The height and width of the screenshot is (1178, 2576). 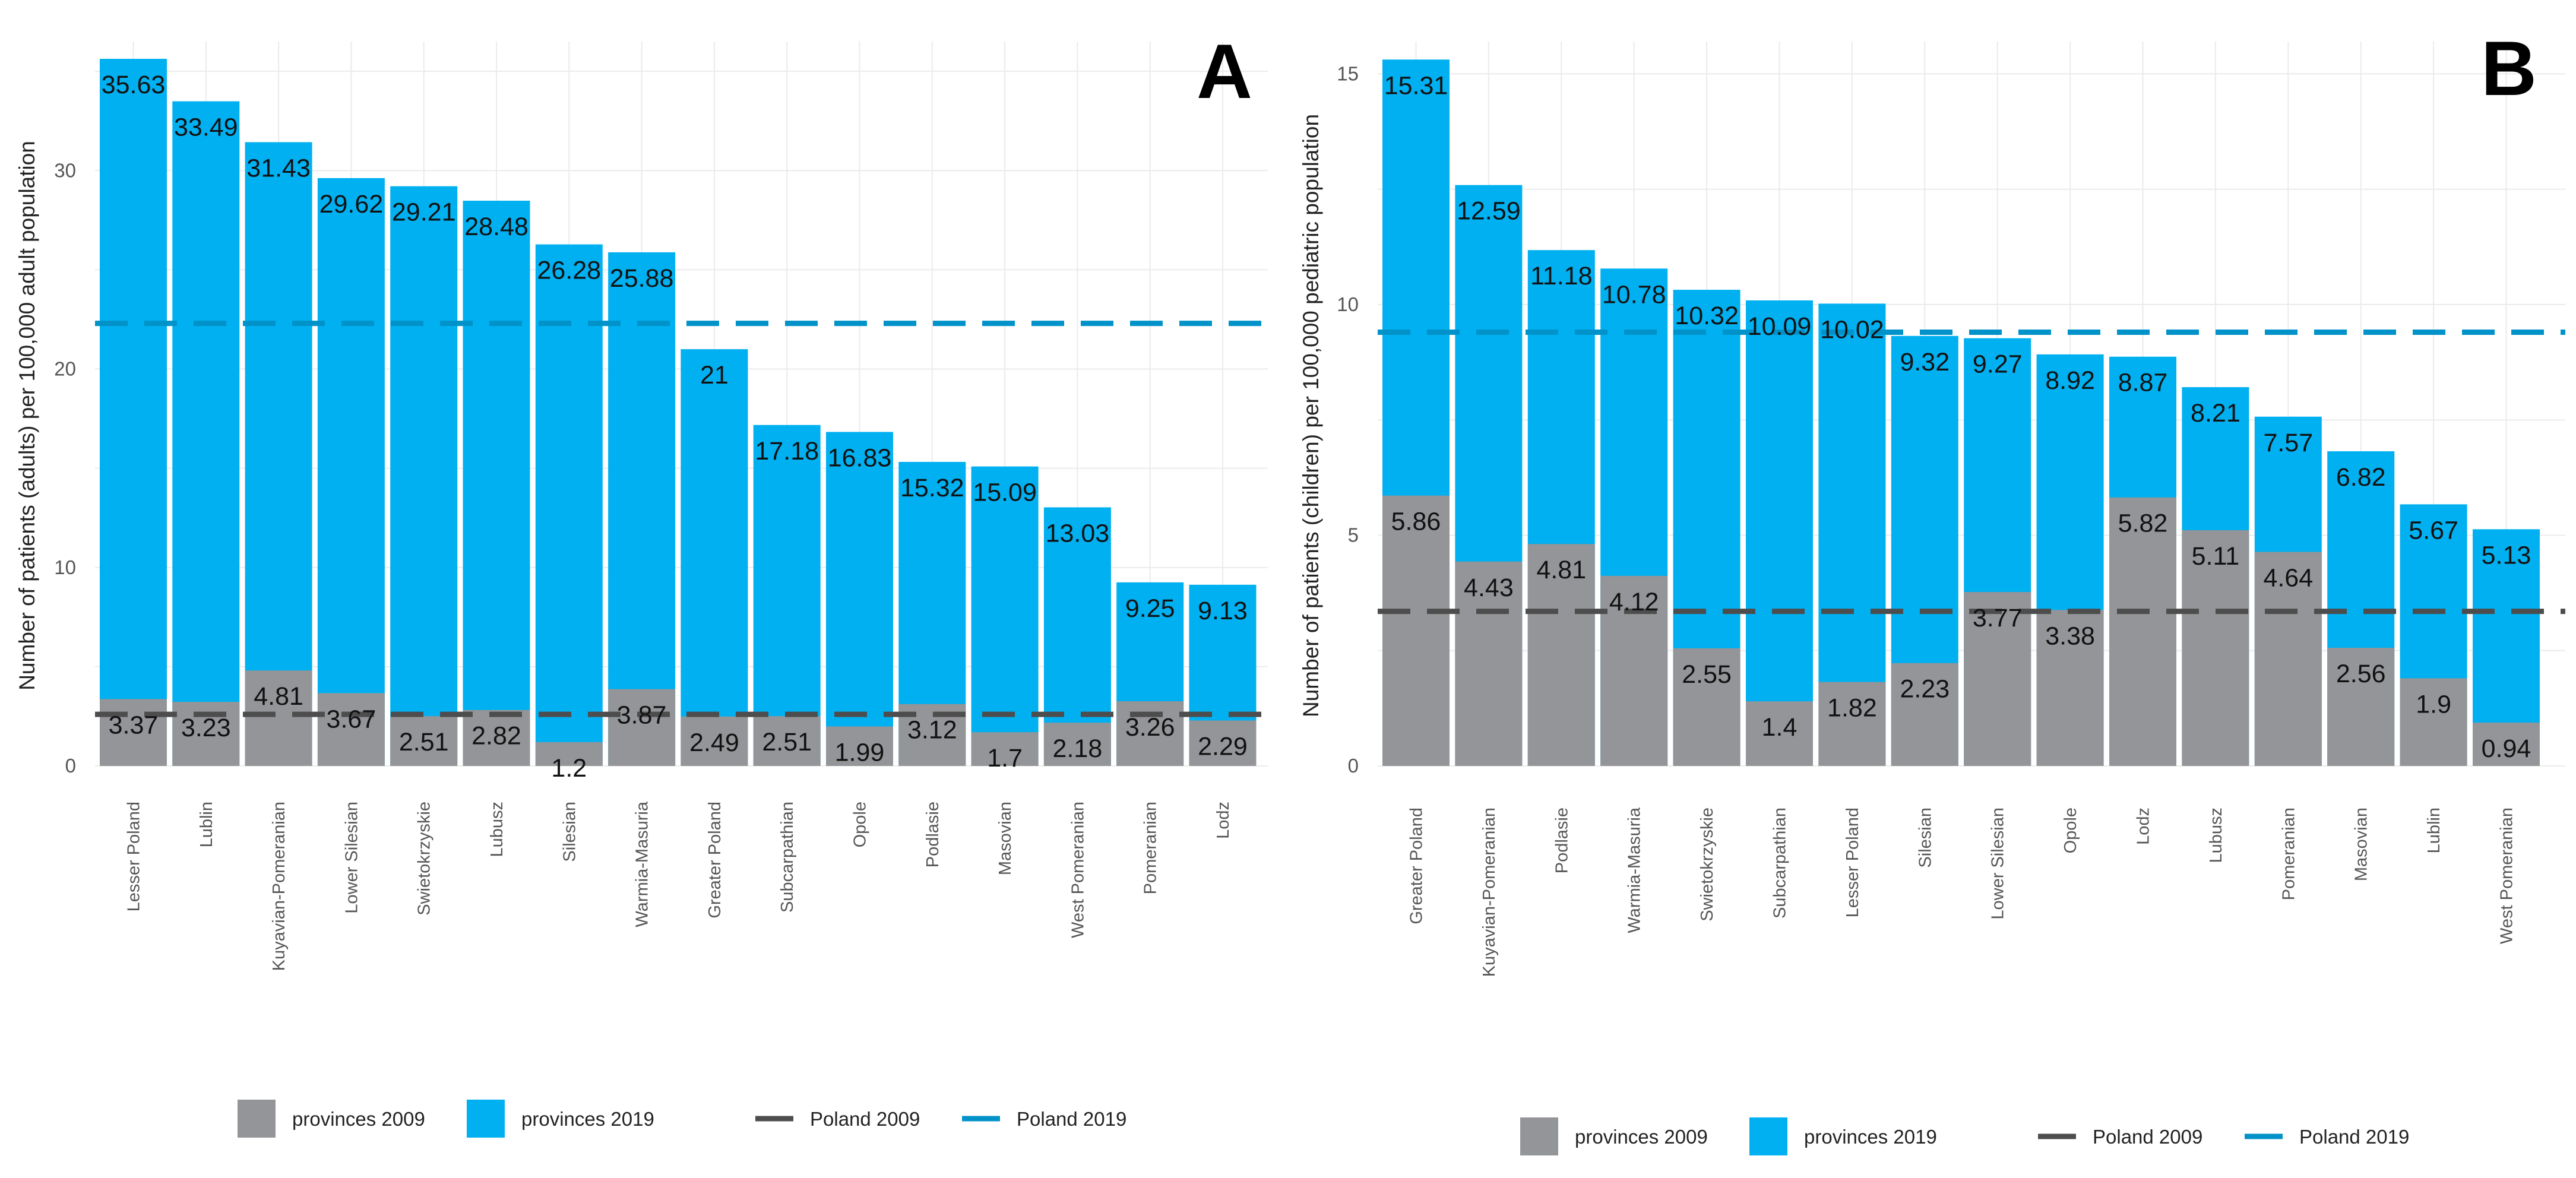 I want to click on data-label-2009: 1.4, so click(x=1779, y=727).